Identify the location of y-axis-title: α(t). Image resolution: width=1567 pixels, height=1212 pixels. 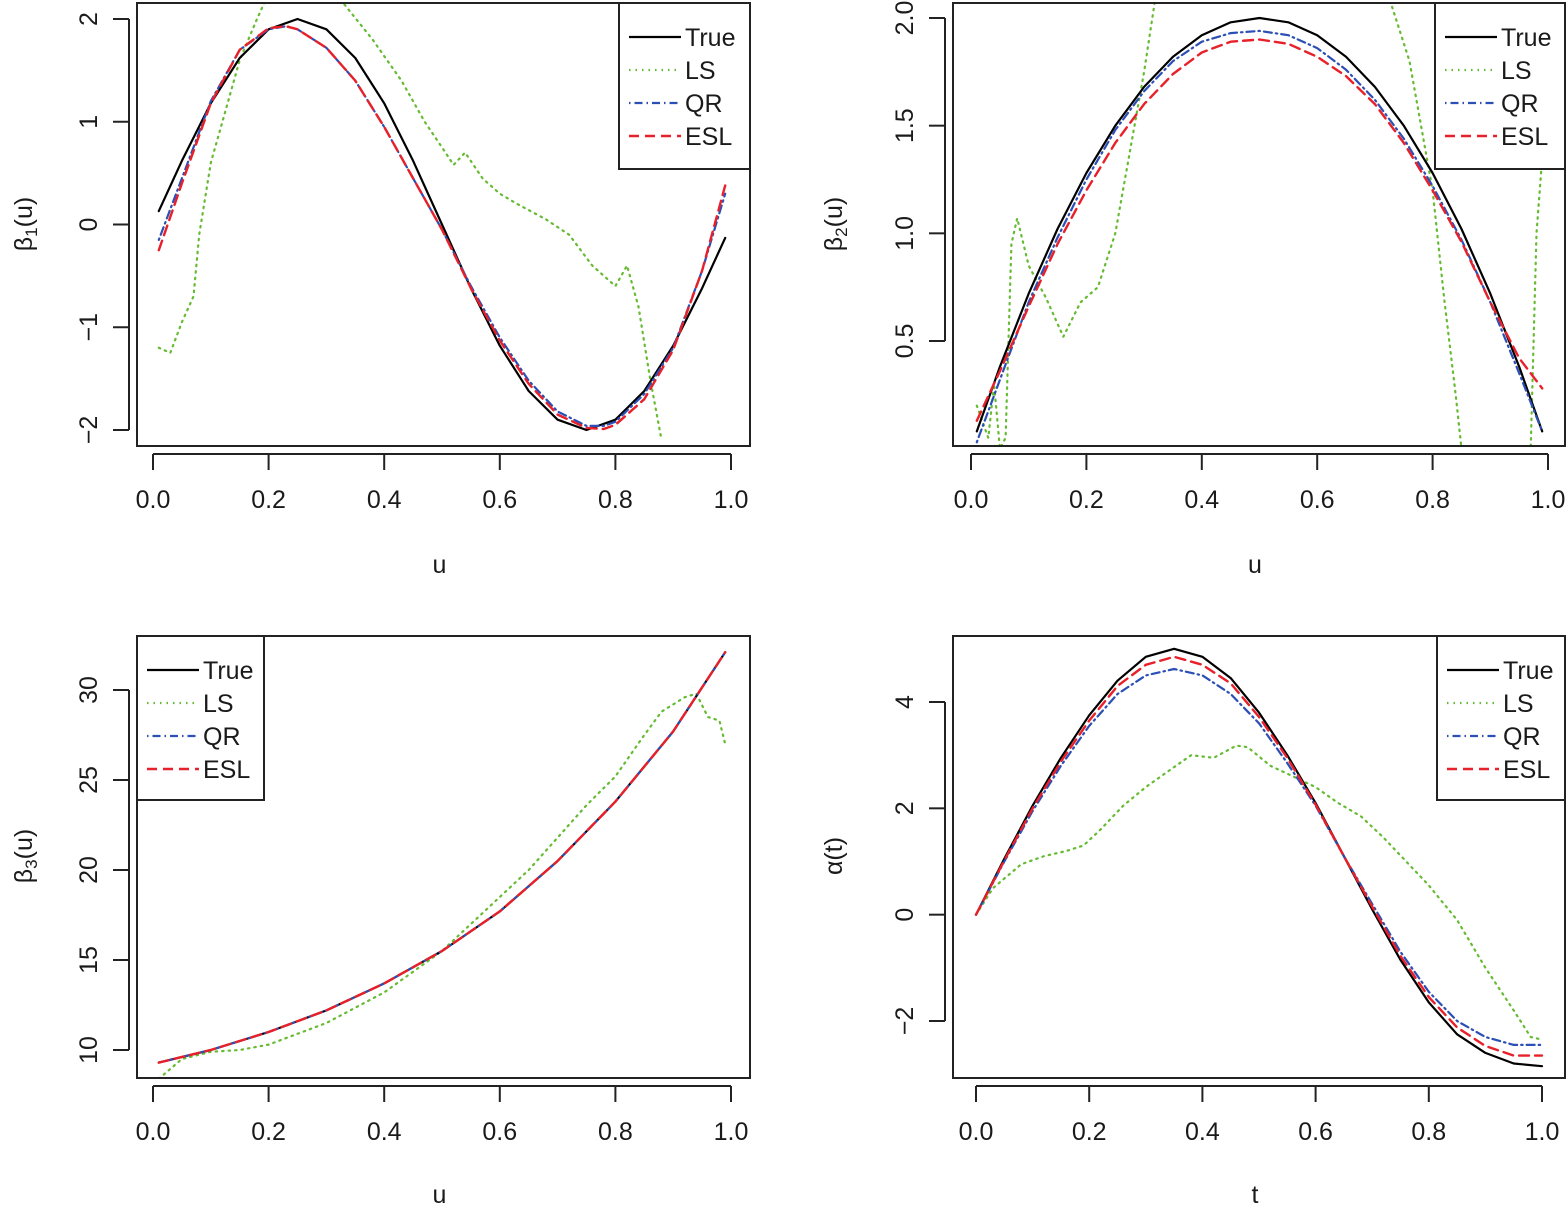
(834, 856).